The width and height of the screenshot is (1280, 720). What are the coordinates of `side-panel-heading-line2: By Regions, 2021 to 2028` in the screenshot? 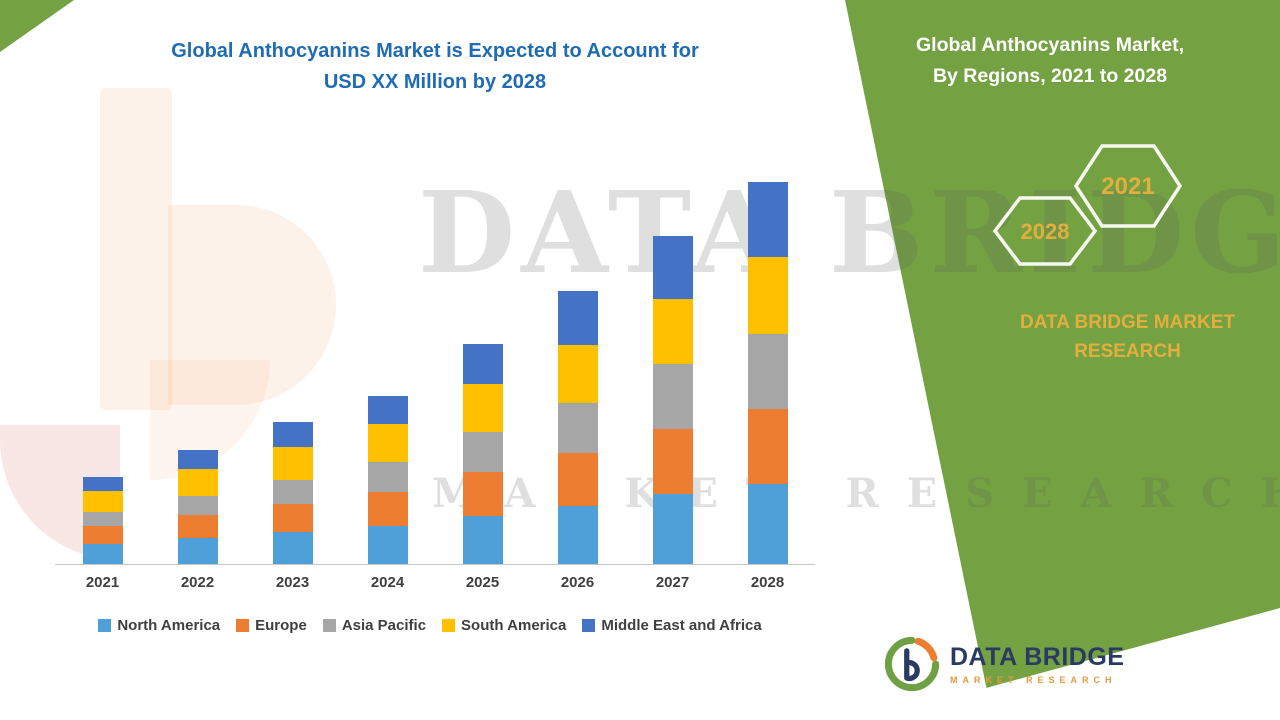 It's located at (1050, 76).